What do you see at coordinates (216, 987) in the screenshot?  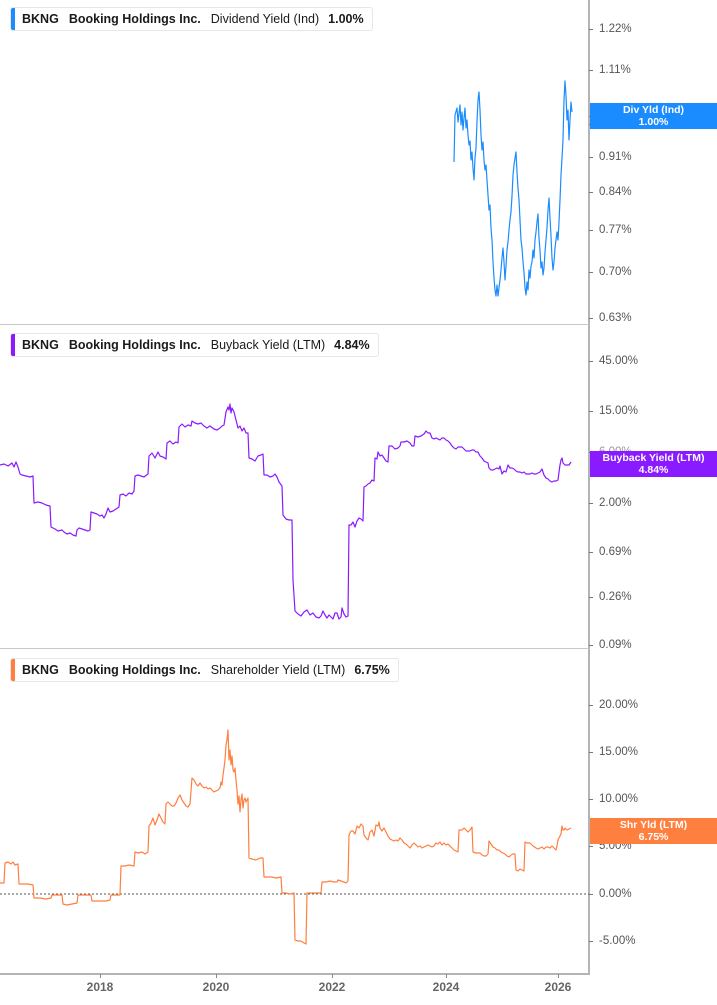 I see `x-tick-label: 2020` at bounding box center [216, 987].